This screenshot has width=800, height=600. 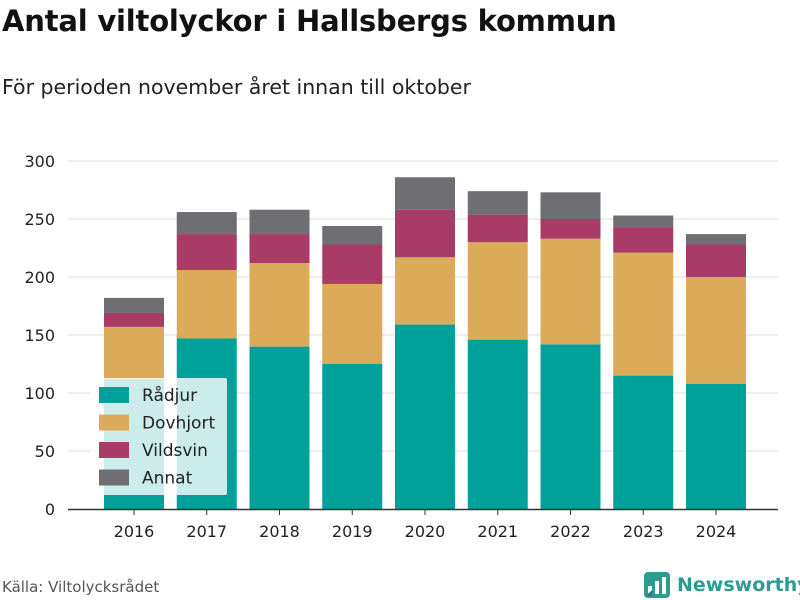 I want to click on x-tick-label: 2018, so click(x=279, y=531).